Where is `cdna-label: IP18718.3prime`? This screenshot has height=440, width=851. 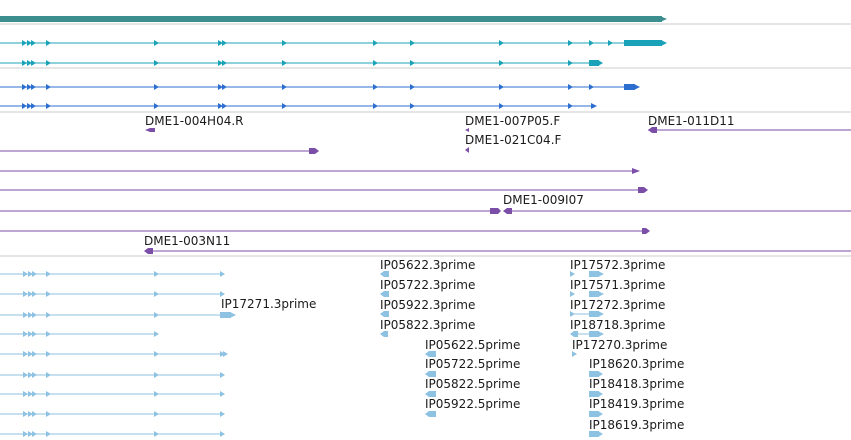
cdna-label: IP18718.3prime is located at coordinates (617, 325).